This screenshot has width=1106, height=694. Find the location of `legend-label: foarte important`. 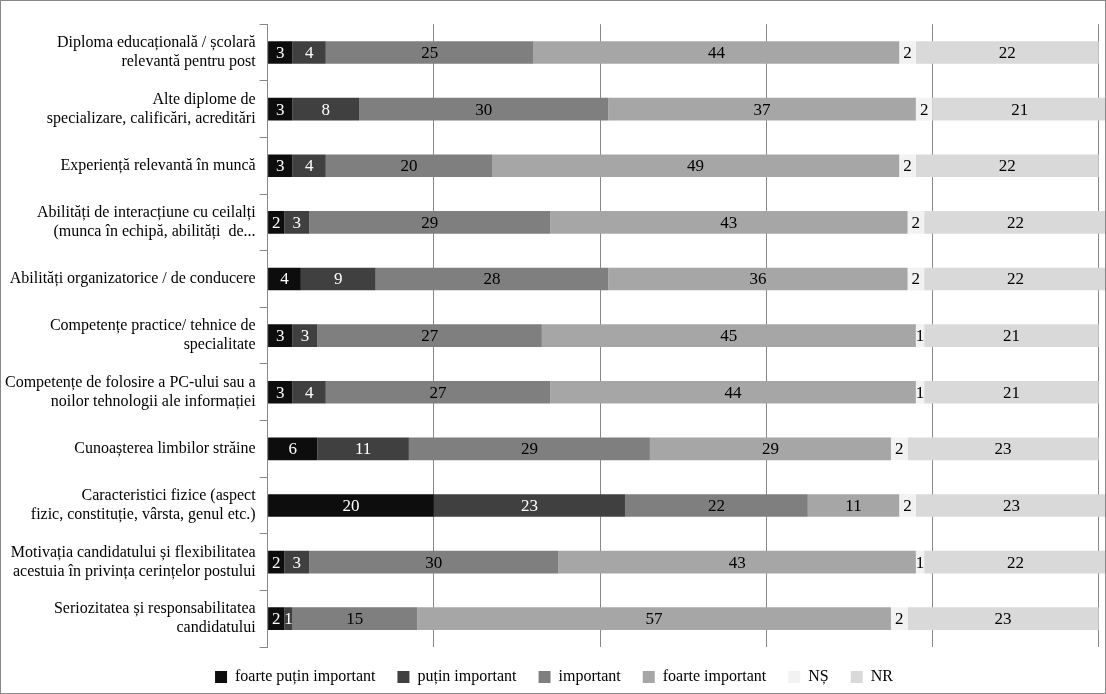

legend-label: foarte important is located at coordinates (714, 676).